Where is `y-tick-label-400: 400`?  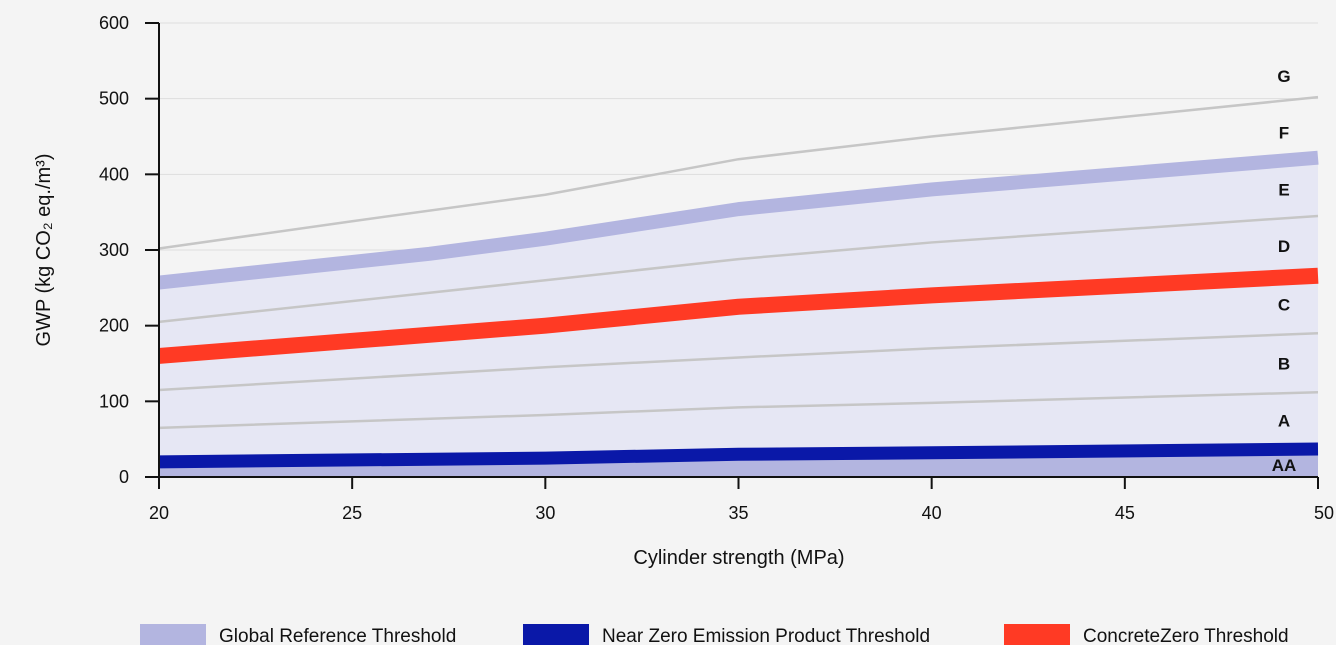 y-tick-label-400: 400 is located at coordinates (114, 174).